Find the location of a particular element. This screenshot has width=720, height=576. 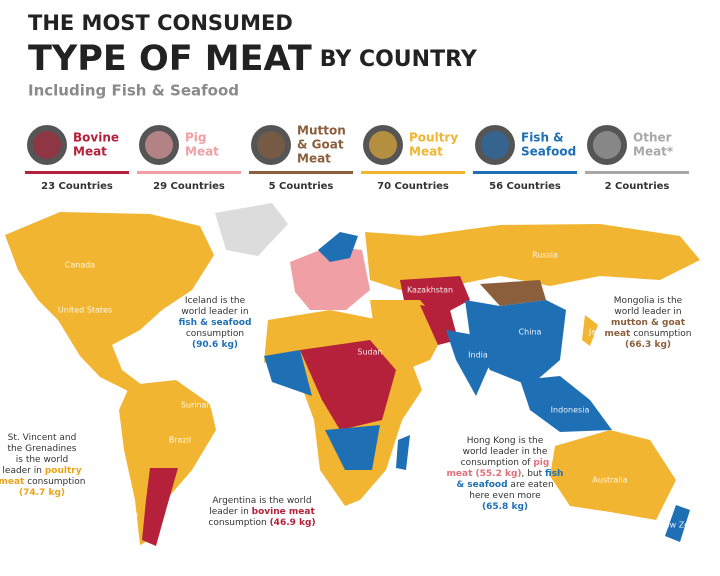

legend-count: 29 Countries is located at coordinates (189, 186).